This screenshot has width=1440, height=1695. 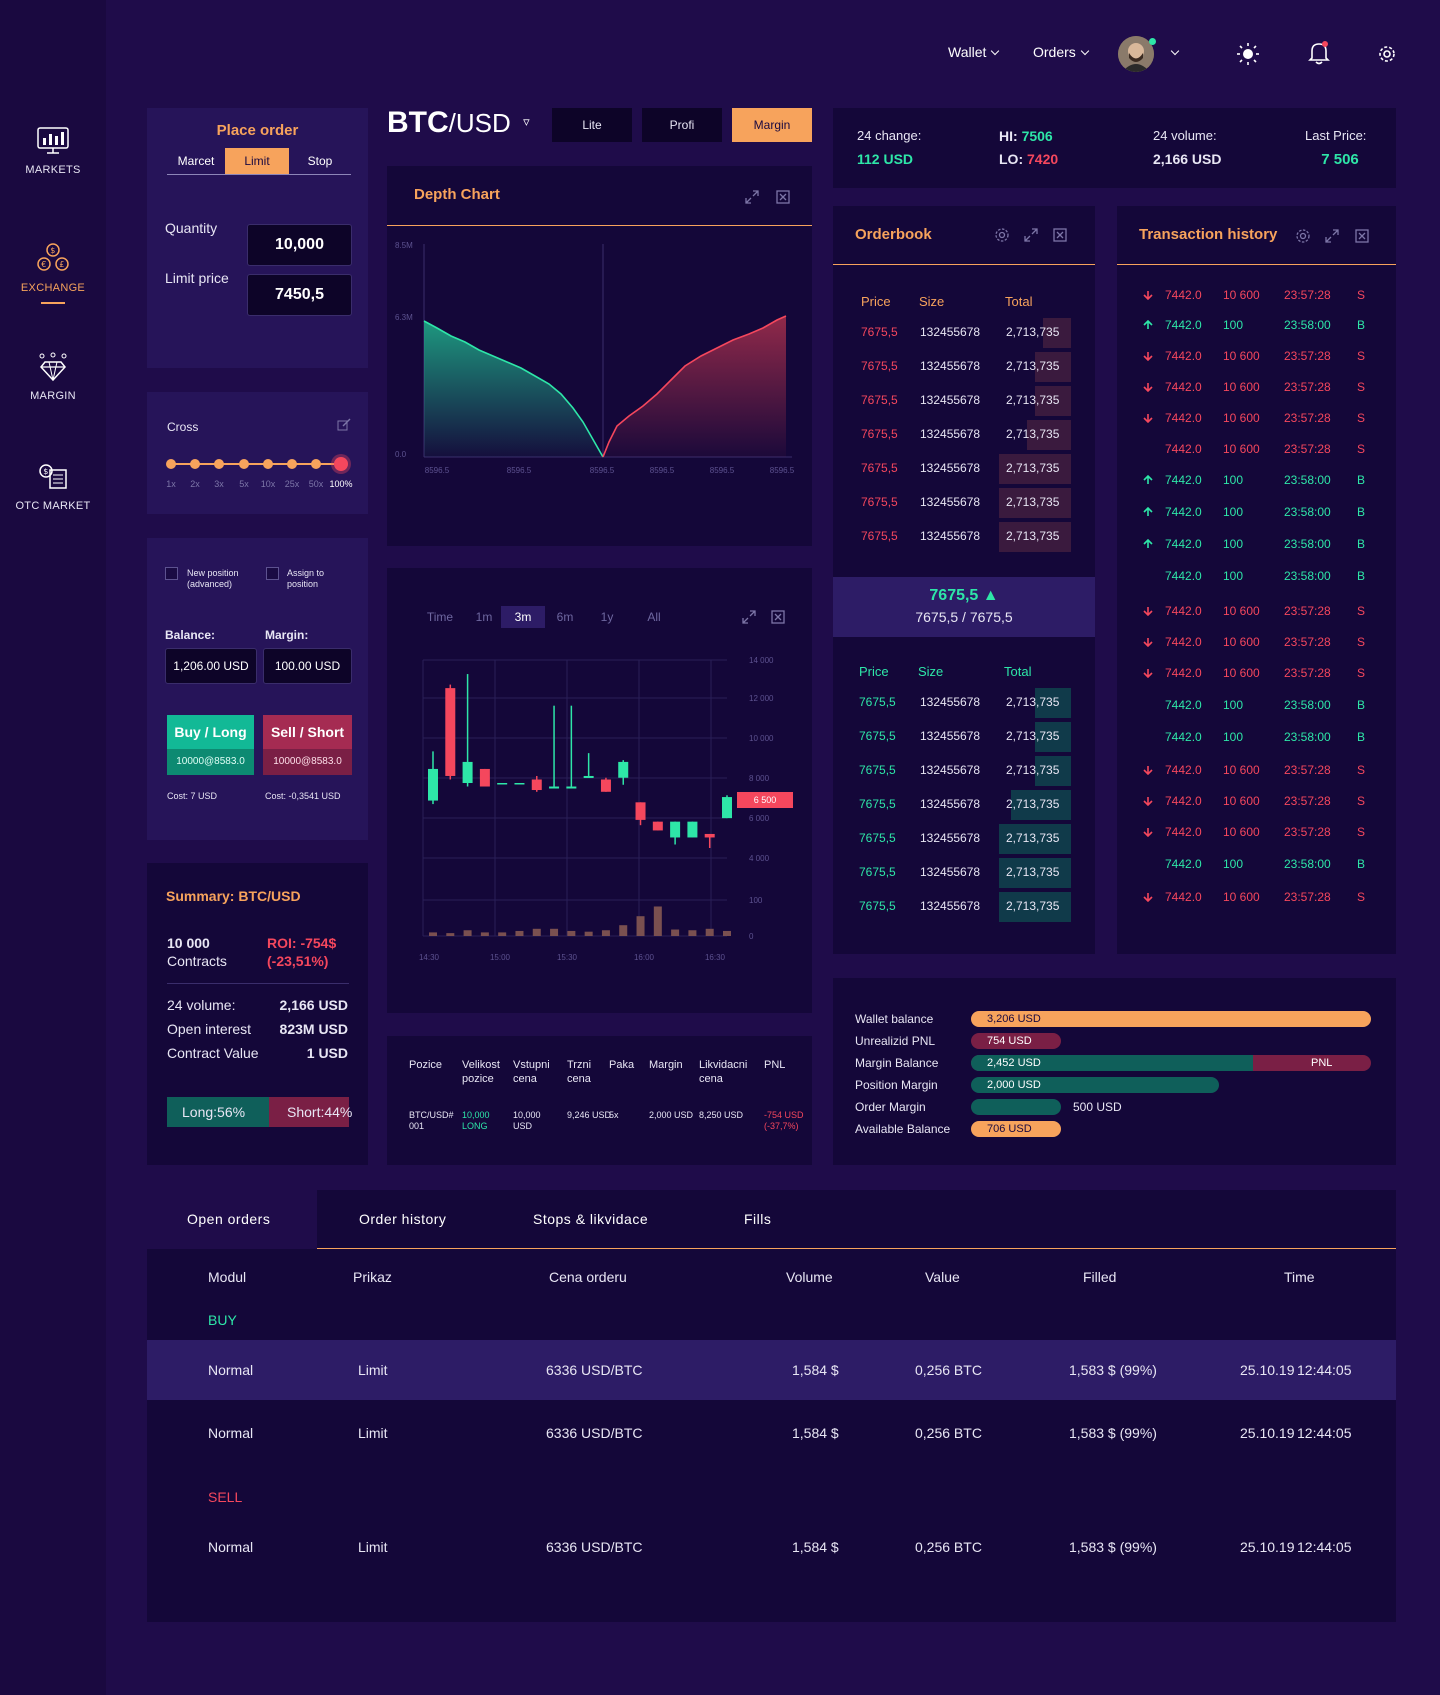 I want to click on nav-margin: MARGIN, so click(x=53, y=377).